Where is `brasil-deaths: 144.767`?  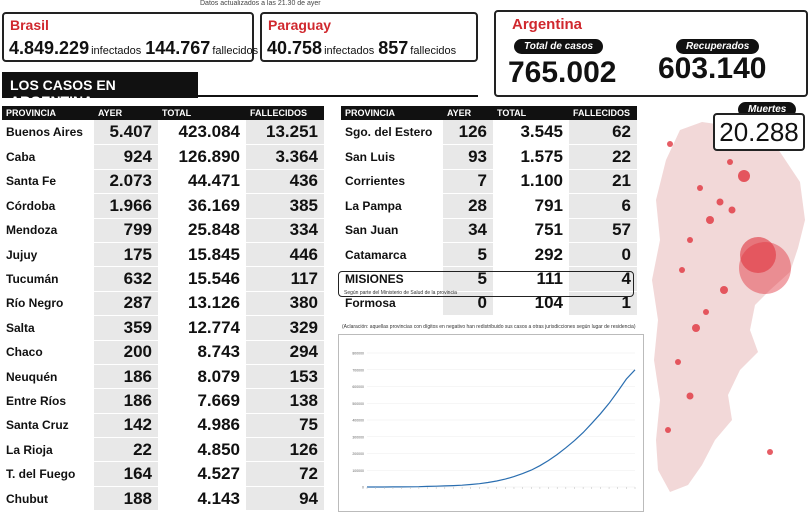 brasil-deaths: 144.767 is located at coordinates (178, 48).